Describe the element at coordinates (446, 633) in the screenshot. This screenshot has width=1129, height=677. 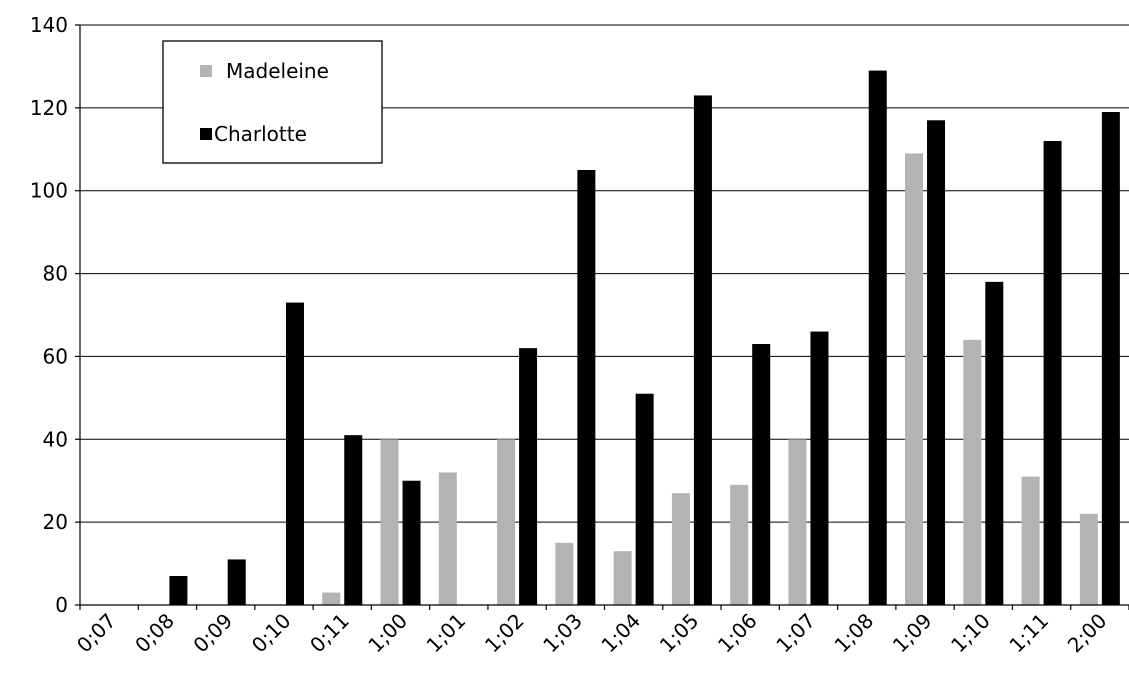
I see `x-tick-label: 1;01` at that location.